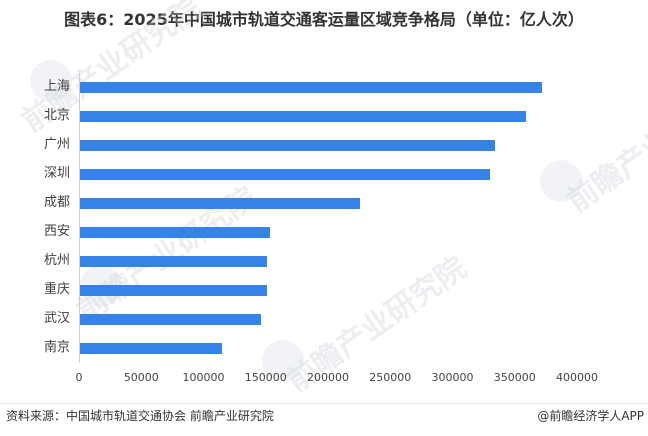 The width and height of the screenshot is (648, 436). I want to click on x-tick-label: 100000, so click(203, 377).